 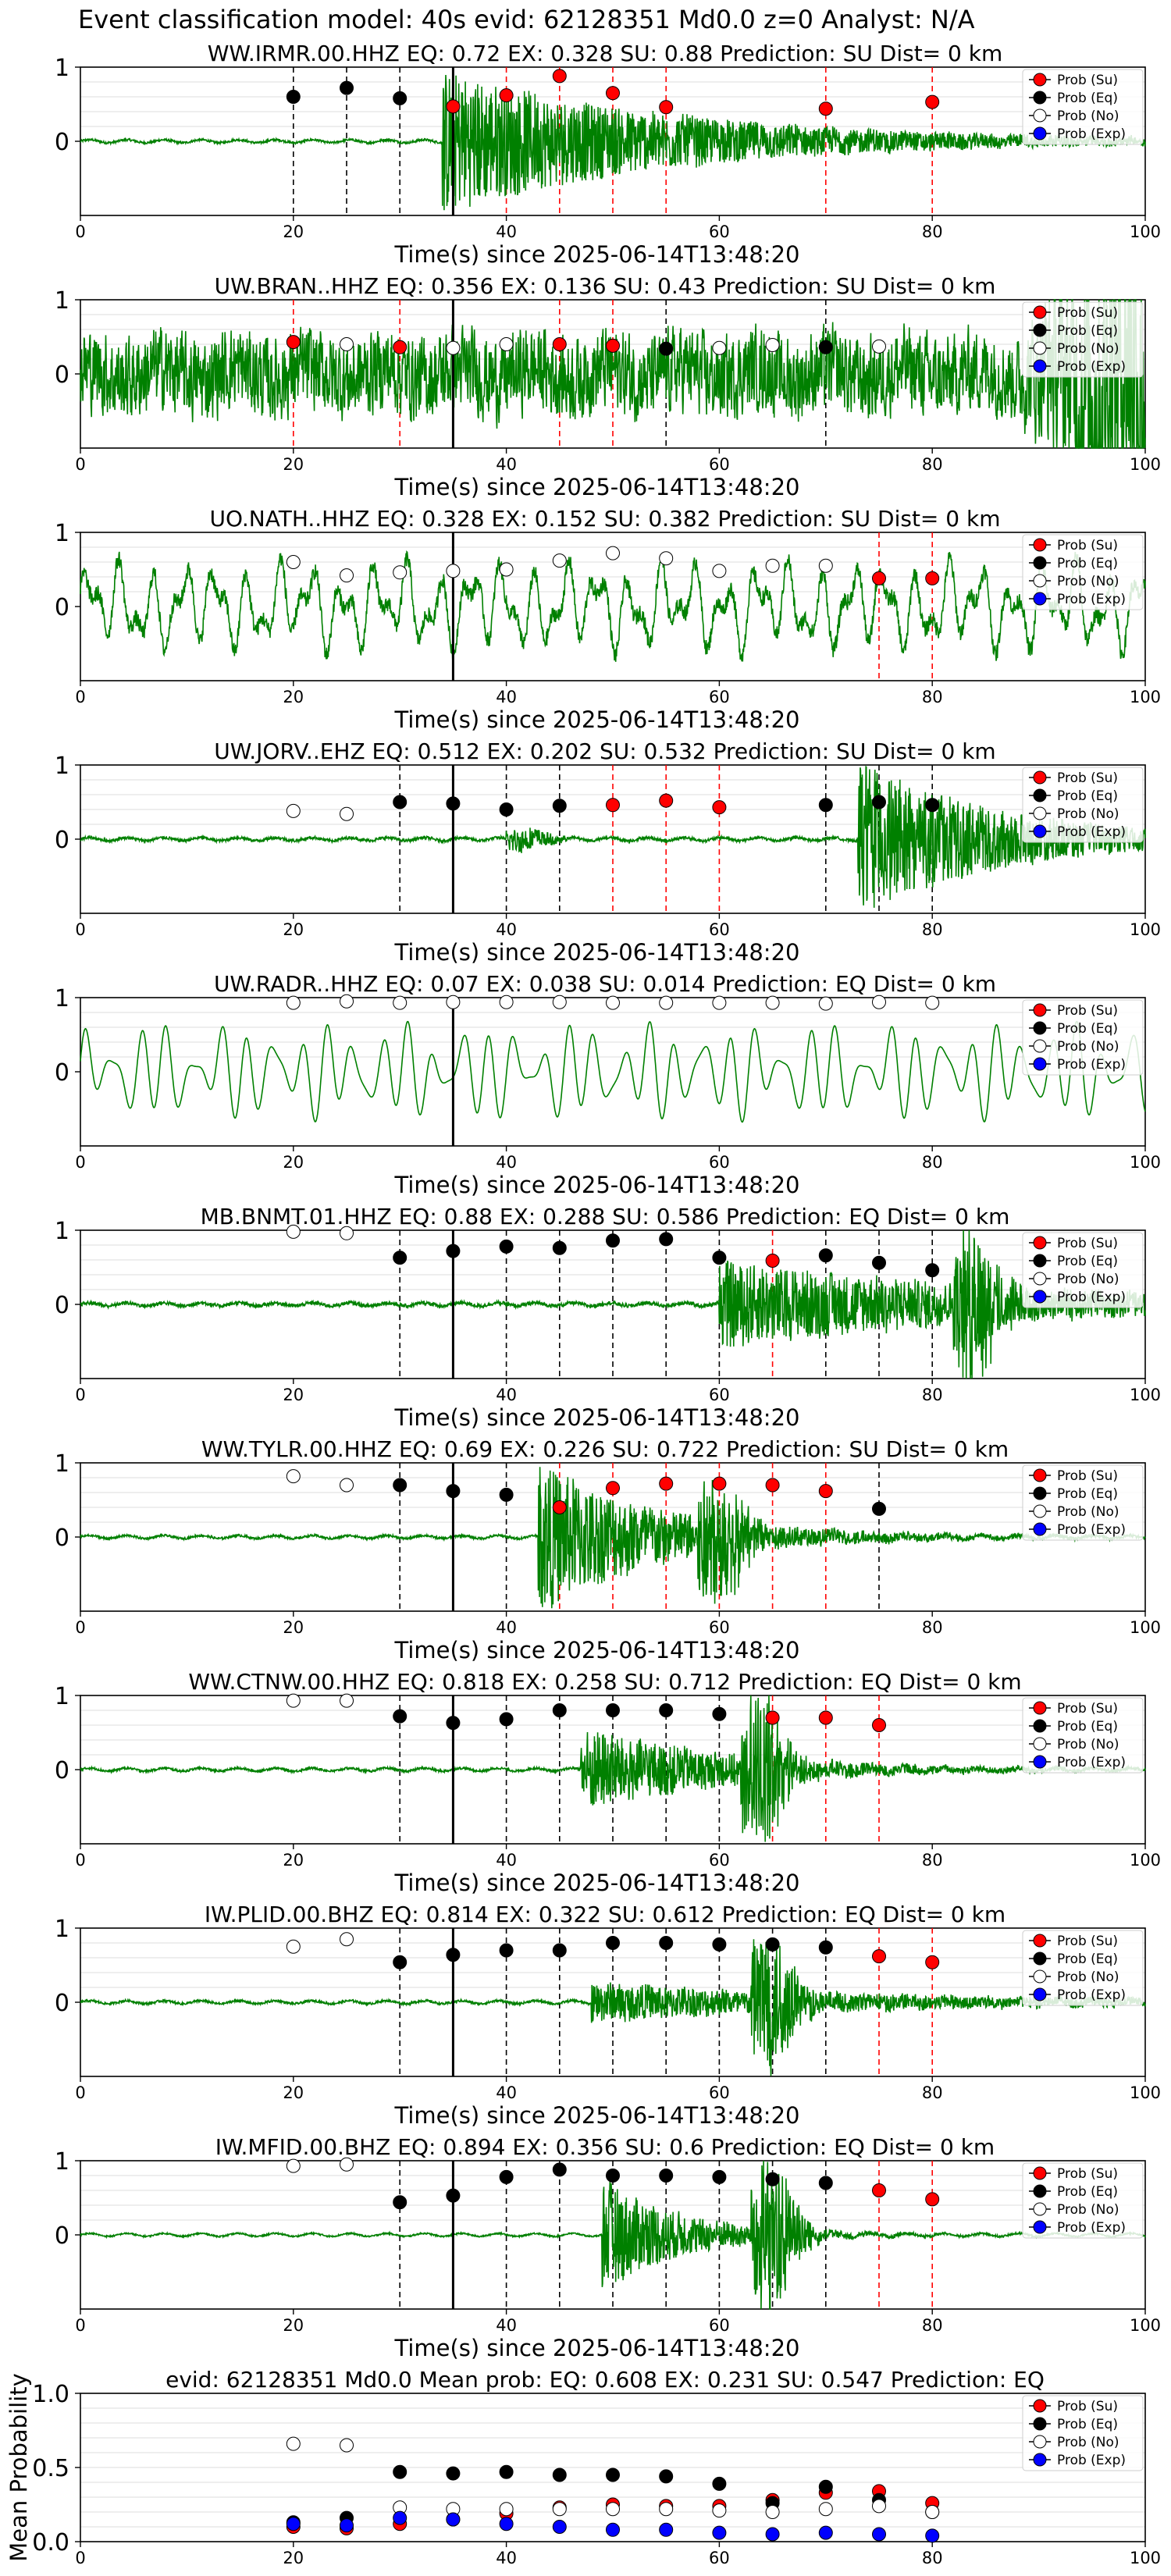 I want to click on legend-label: Prob (Exp), so click(x=1091, y=1530).